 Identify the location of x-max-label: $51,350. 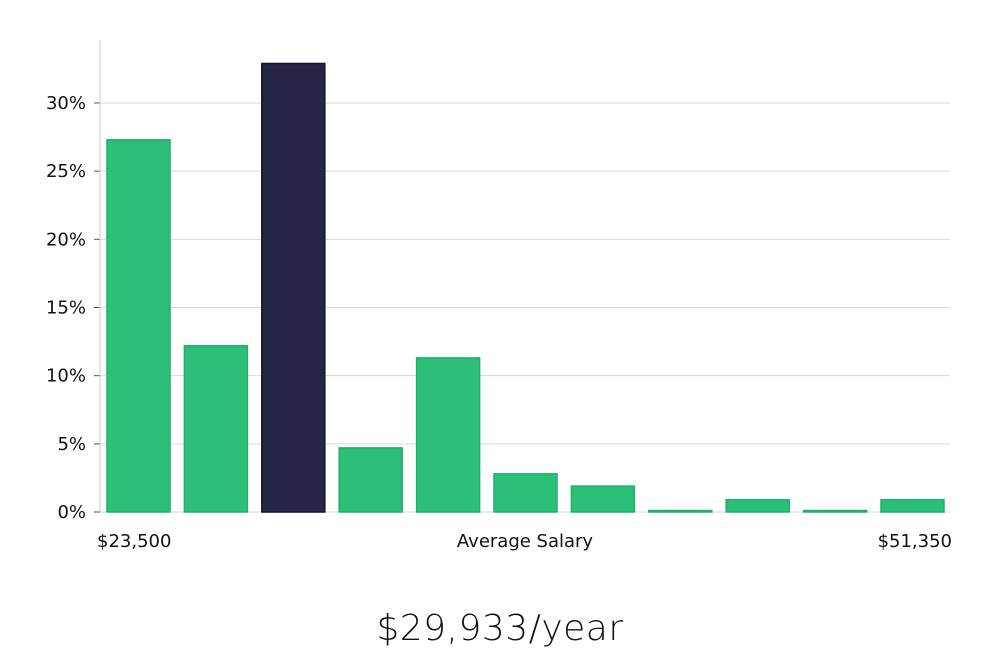
(915, 541).